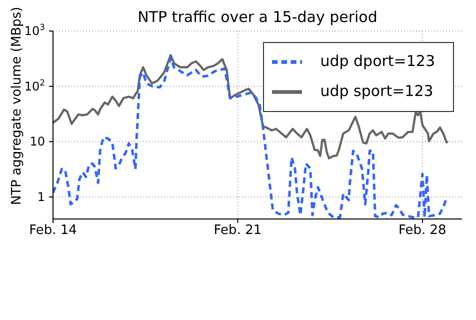 The height and width of the screenshot is (320, 476). What do you see at coordinates (422, 230) in the screenshot?
I see `x-tick-label: Feb. 28` at bounding box center [422, 230].